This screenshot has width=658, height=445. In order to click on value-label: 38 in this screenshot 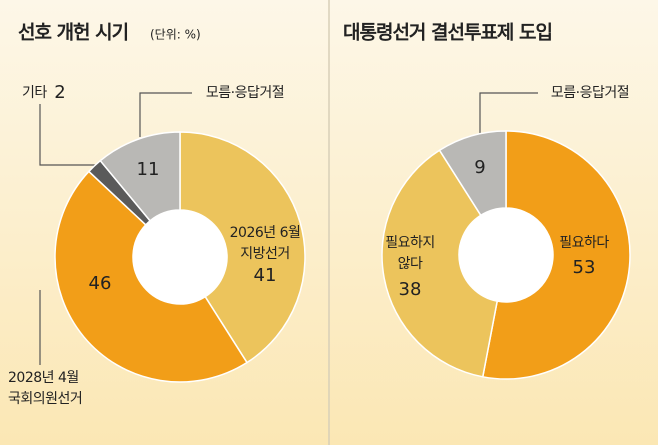, I will do `click(410, 289)`.